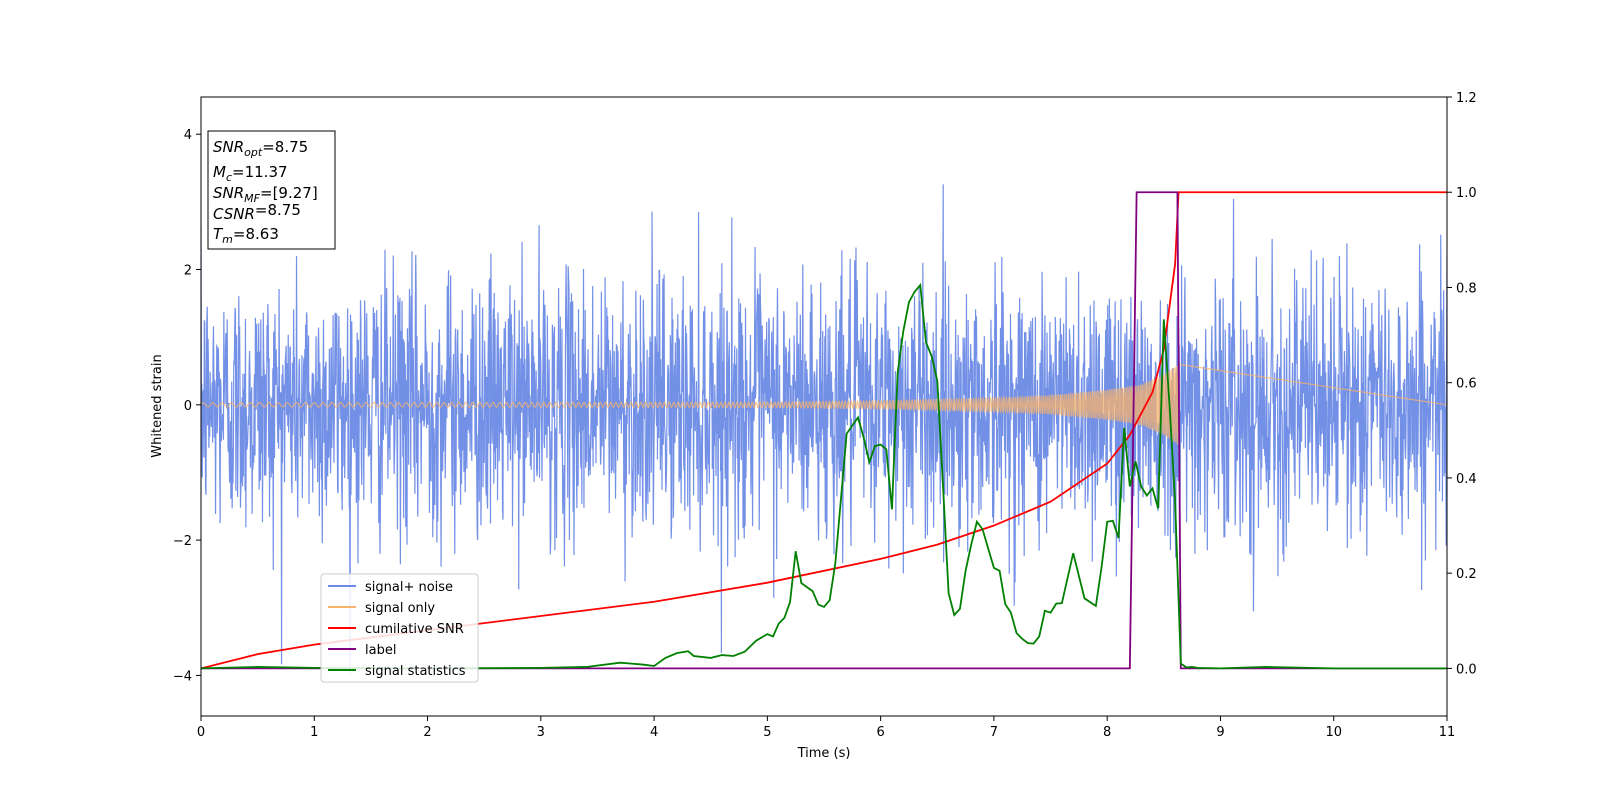 This screenshot has width=1600, height=800. I want to click on y-axis-label-left: Whitened strain, so click(157, 405).